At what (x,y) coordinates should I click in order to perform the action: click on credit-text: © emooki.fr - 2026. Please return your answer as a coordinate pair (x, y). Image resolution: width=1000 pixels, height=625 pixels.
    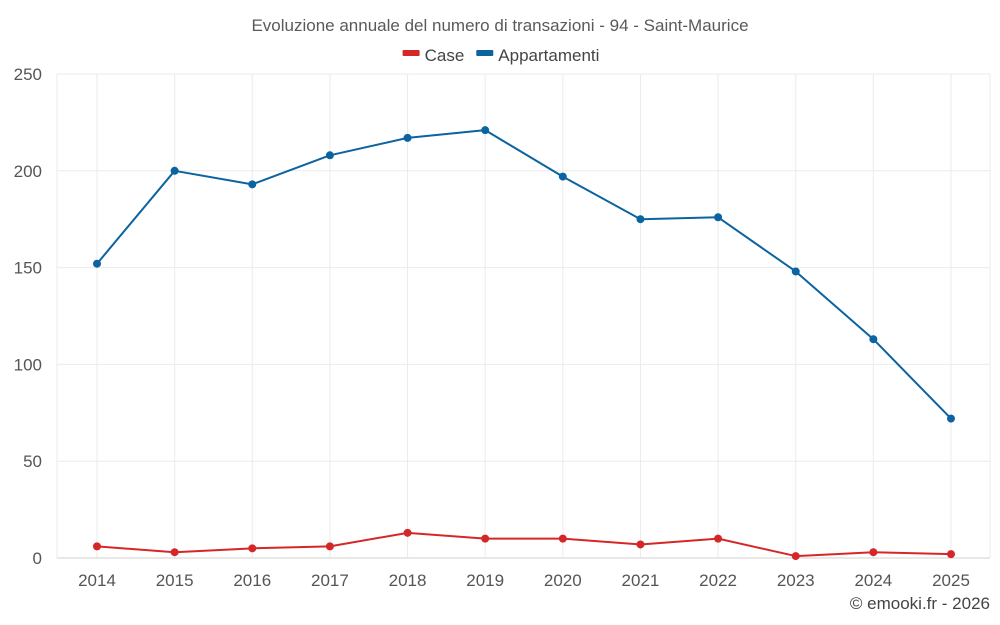
    Looking at the image, I should click on (920, 603).